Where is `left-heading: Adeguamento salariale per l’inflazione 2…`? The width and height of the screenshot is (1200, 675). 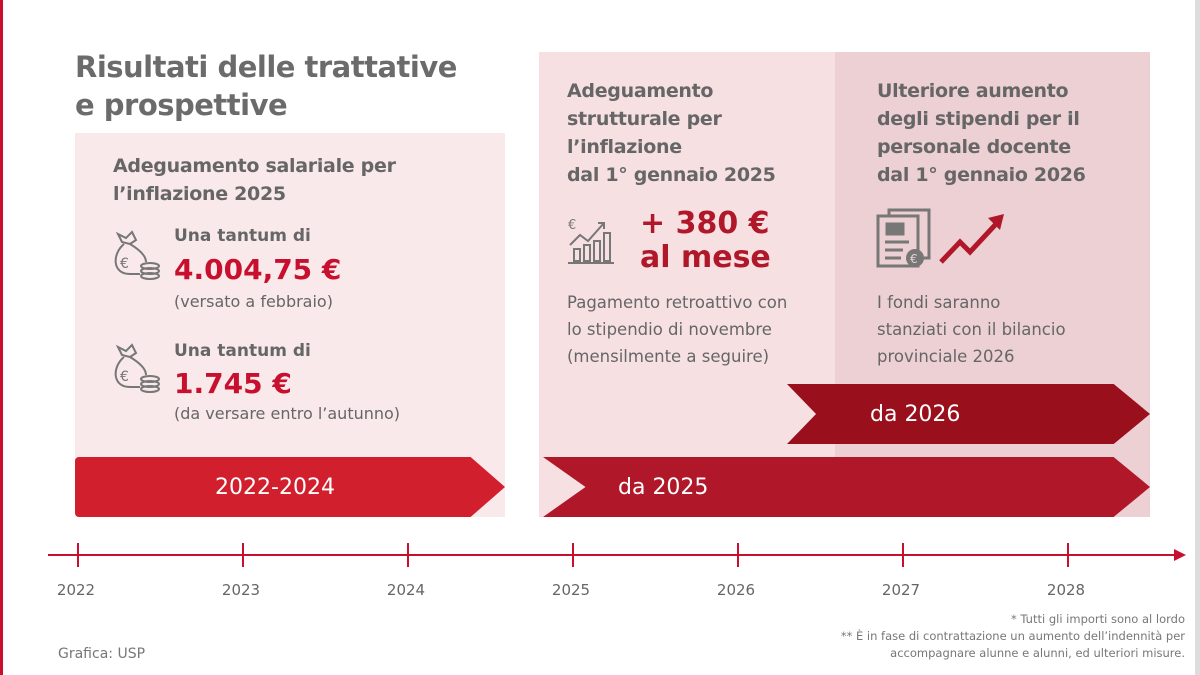
left-heading: Adeguamento salariale per l’inflazione 2… is located at coordinates (254, 180).